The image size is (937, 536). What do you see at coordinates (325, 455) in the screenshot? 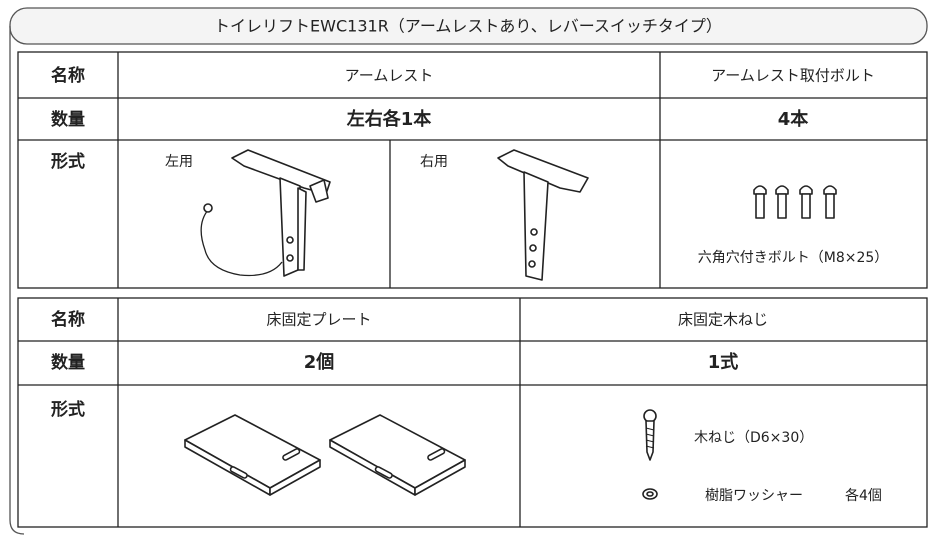
I see `plate-illustration` at bounding box center [325, 455].